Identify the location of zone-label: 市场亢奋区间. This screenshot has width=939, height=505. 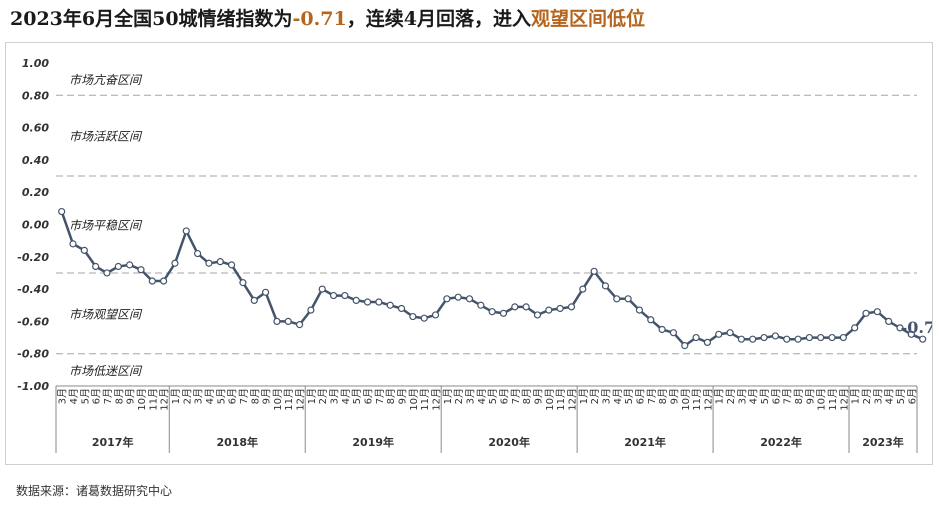
(106, 80).